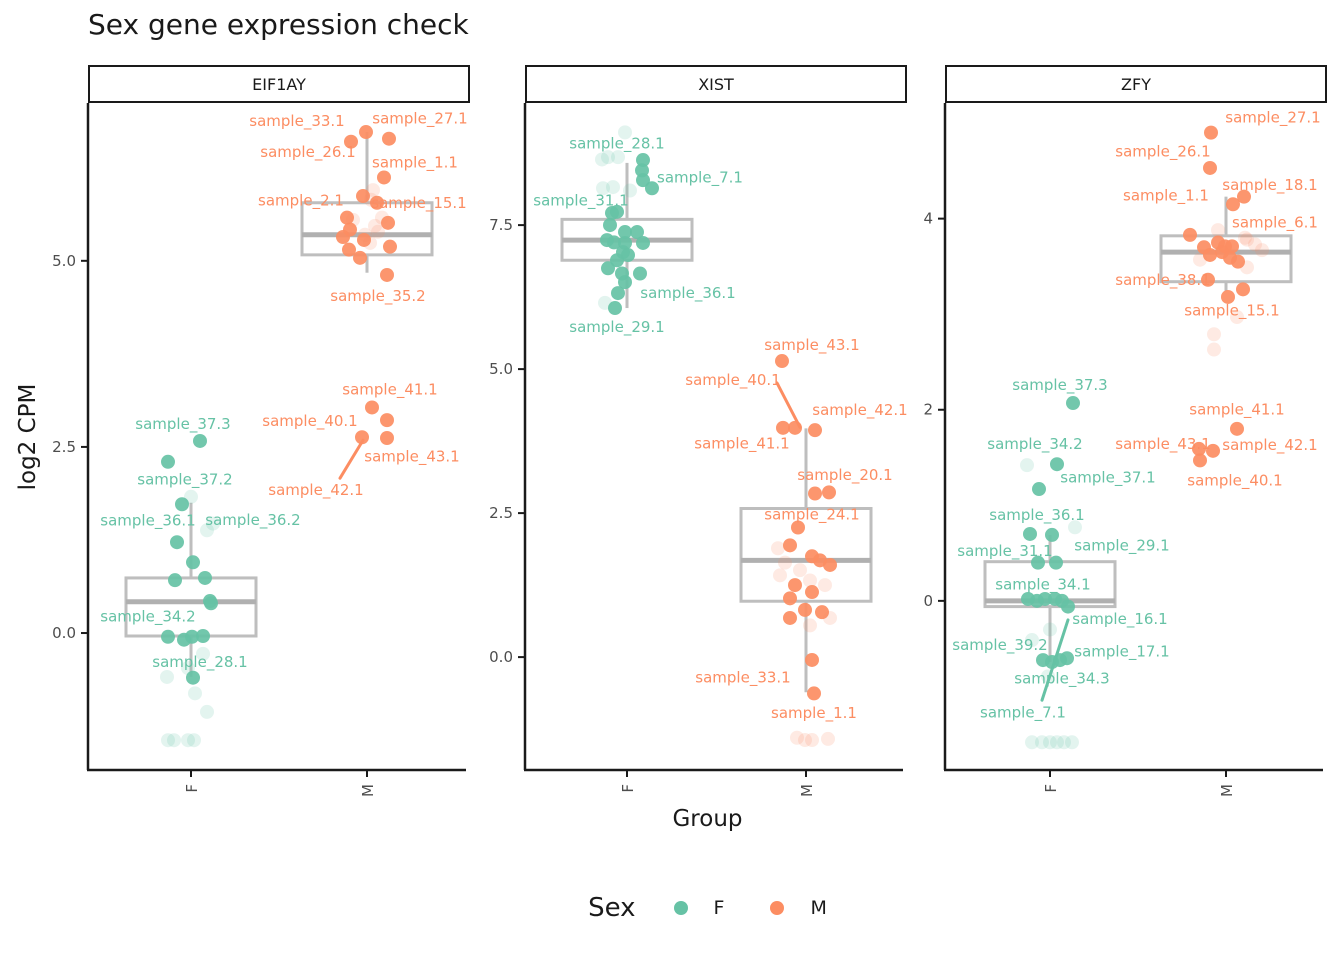 This screenshot has height=960, width=1344. What do you see at coordinates (612, 908) in the screenshot?
I see `legend-title: Sex` at bounding box center [612, 908].